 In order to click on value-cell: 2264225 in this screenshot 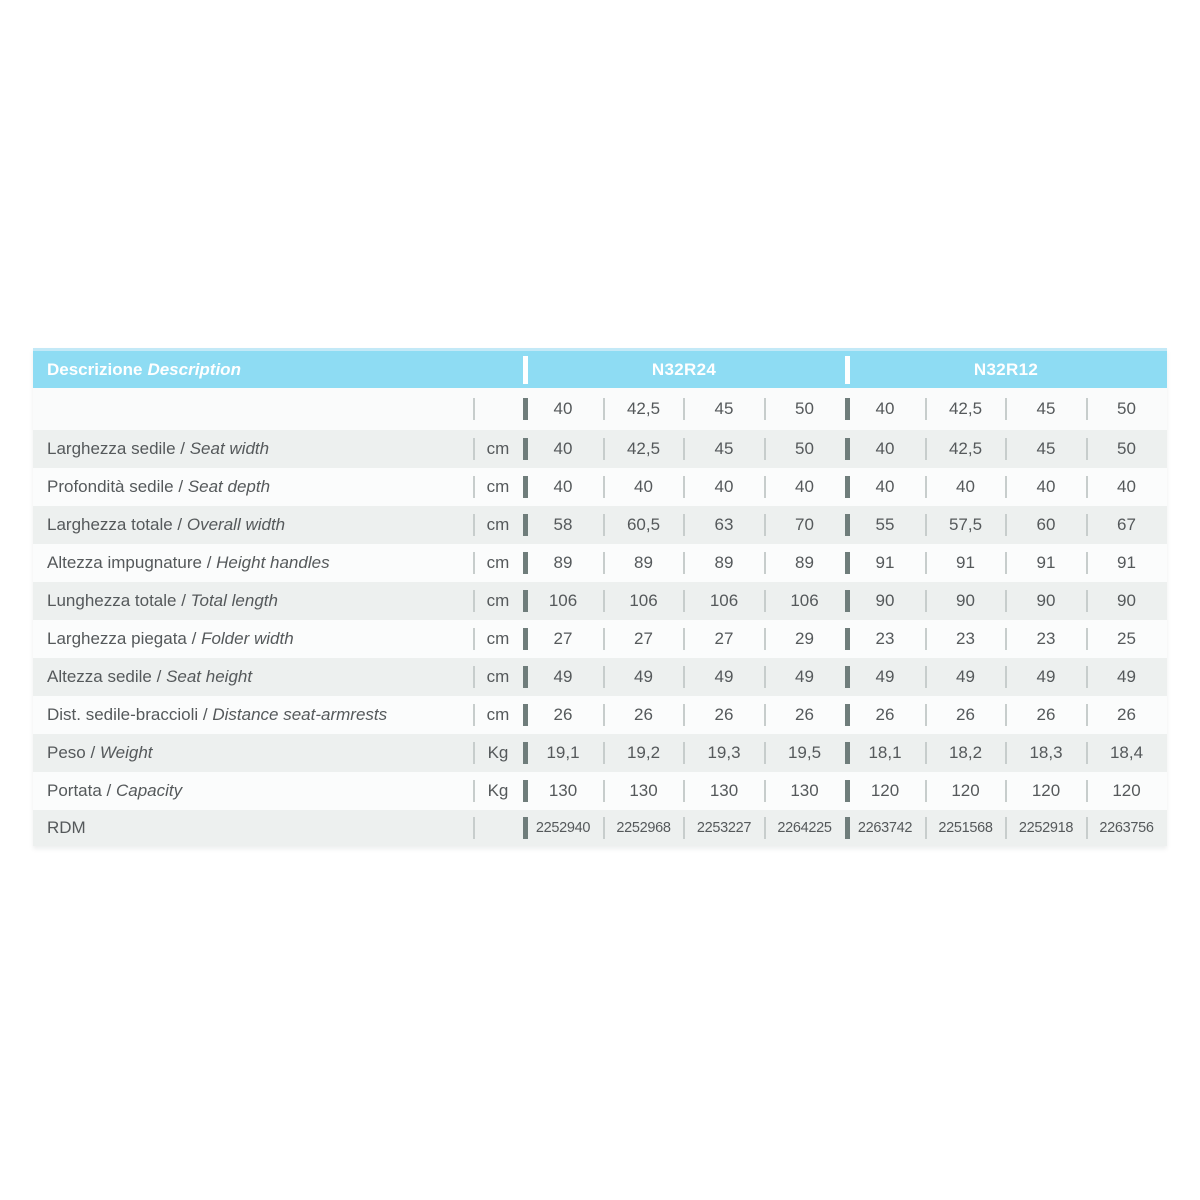, I will do `click(804, 828)`.